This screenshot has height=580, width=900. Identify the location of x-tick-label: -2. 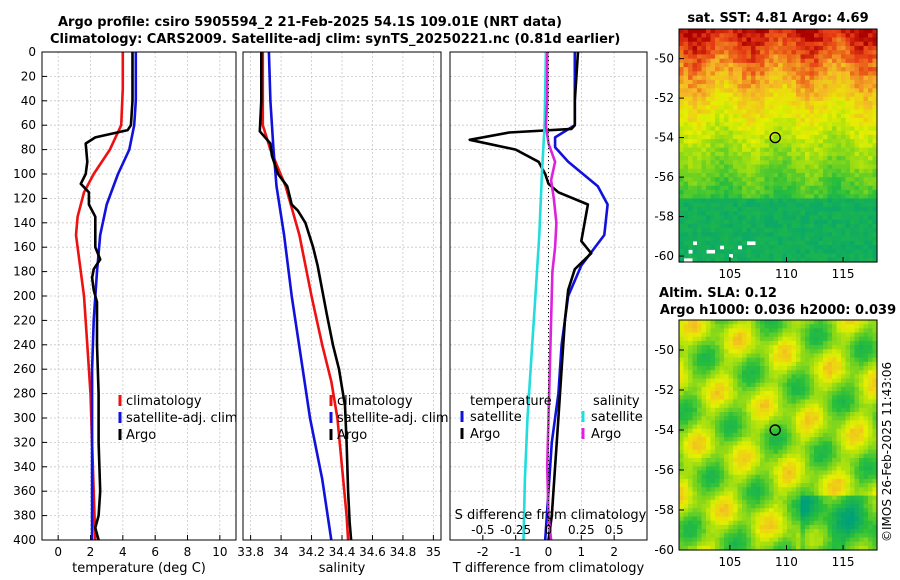
(483, 552).